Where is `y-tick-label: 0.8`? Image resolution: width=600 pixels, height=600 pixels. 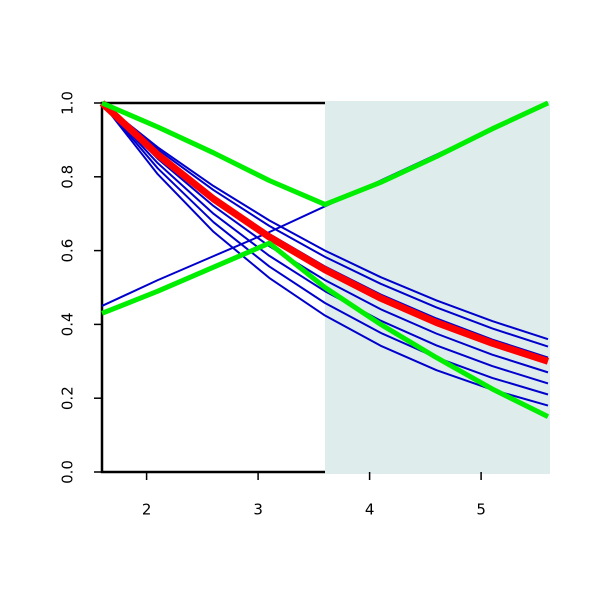
y-tick-label: 0.8 is located at coordinates (68, 177).